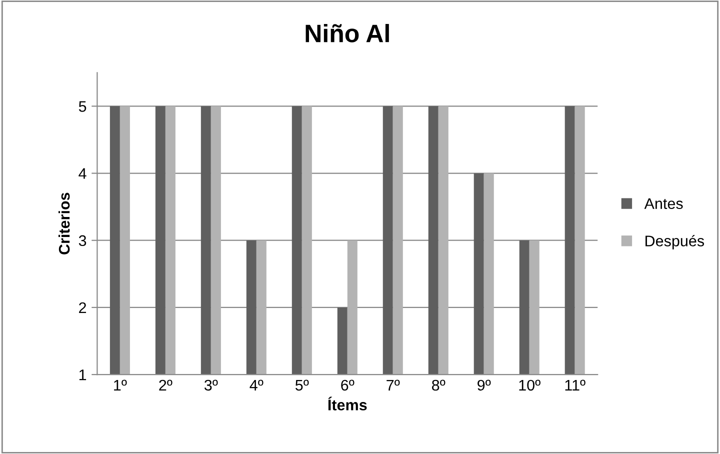 The width and height of the screenshot is (720, 454). Describe the element at coordinates (64, 223) in the screenshot. I see `y-axis-title: Criterios` at that location.